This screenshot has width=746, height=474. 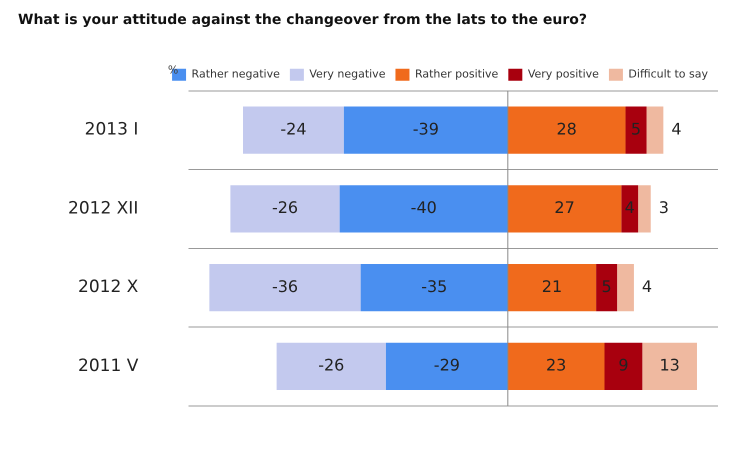 I want to click on data-label: -24, so click(x=293, y=128).